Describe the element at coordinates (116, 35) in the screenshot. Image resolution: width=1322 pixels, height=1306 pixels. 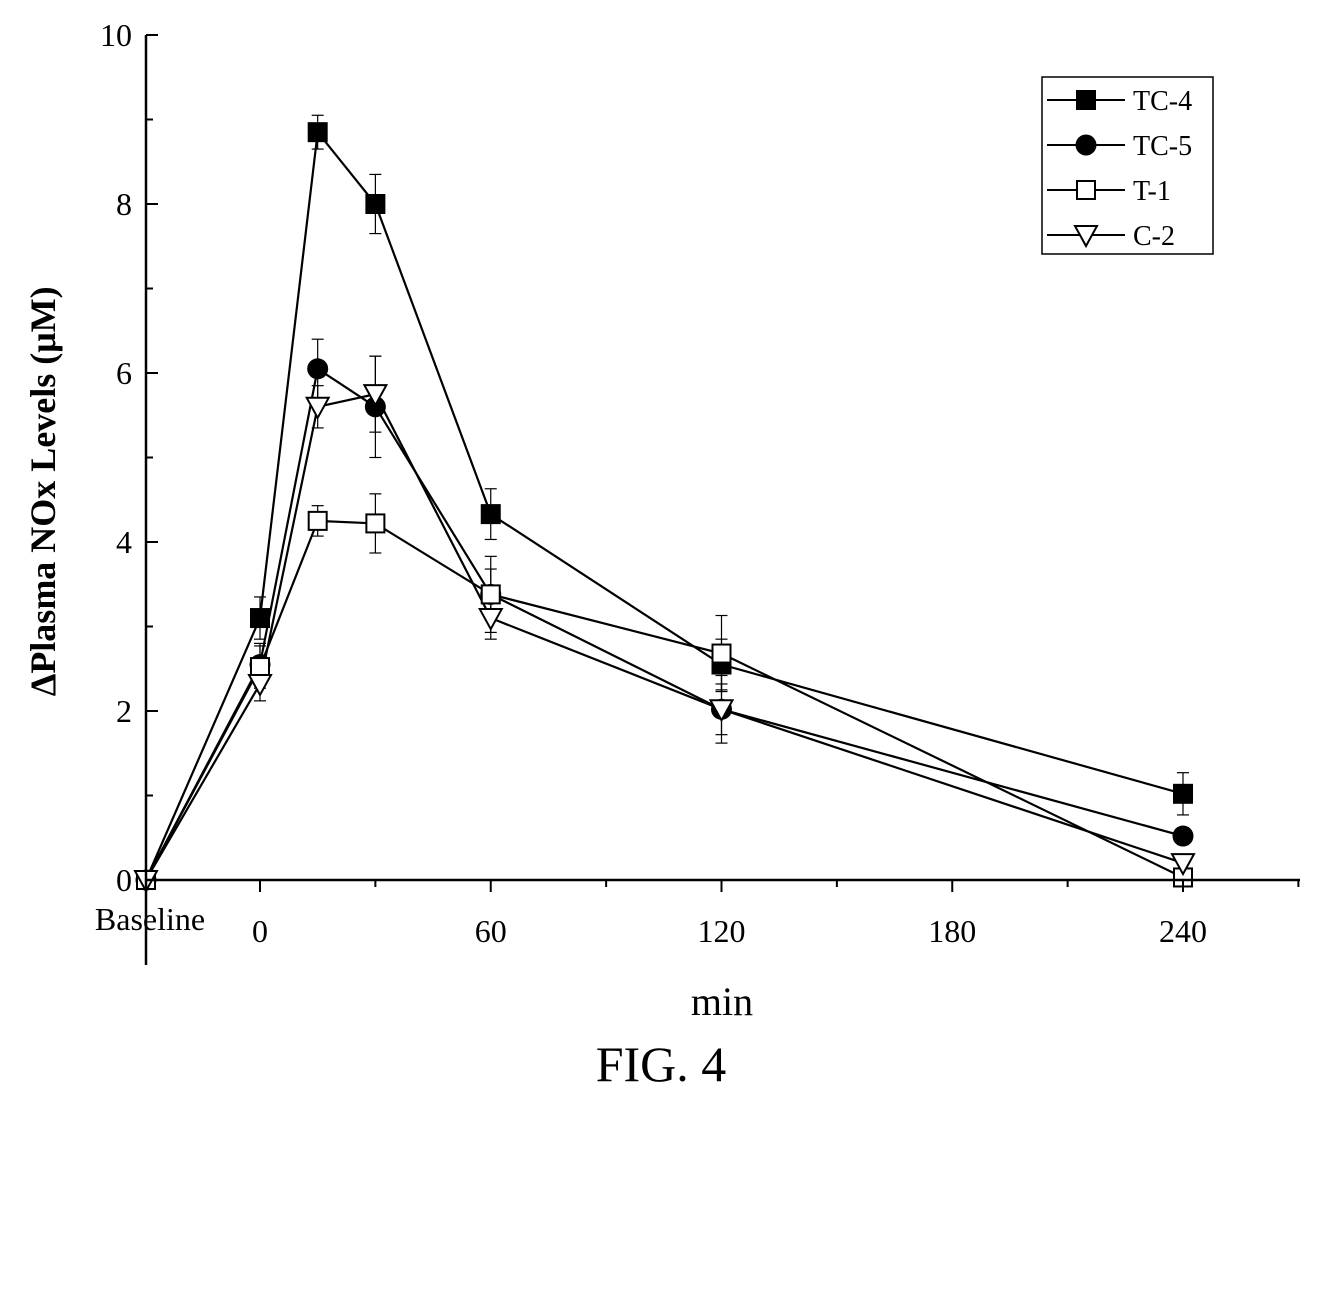
I see `y-tick-label: 10` at that location.